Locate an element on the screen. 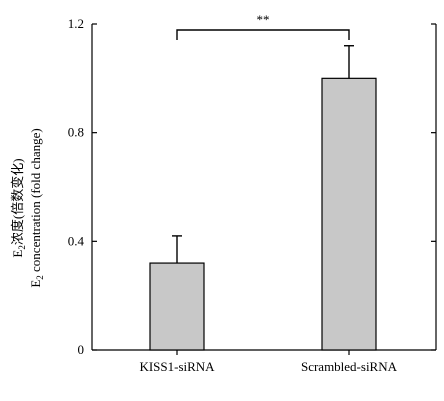 The height and width of the screenshot is (401, 444). x-tick-label: KISS1-siRNA is located at coordinates (177, 366).